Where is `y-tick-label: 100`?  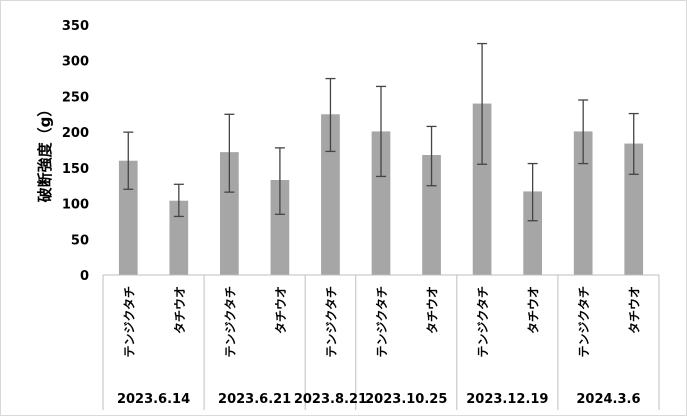
y-tick-label: 100 is located at coordinates (75, 205).